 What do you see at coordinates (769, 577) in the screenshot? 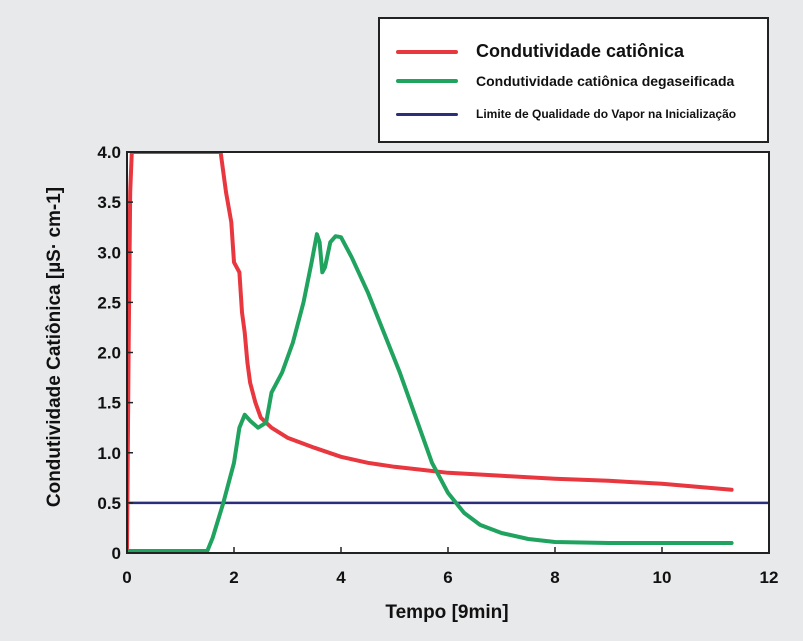
I see `x-tick-label: 12` at bounding box center [769, 577].